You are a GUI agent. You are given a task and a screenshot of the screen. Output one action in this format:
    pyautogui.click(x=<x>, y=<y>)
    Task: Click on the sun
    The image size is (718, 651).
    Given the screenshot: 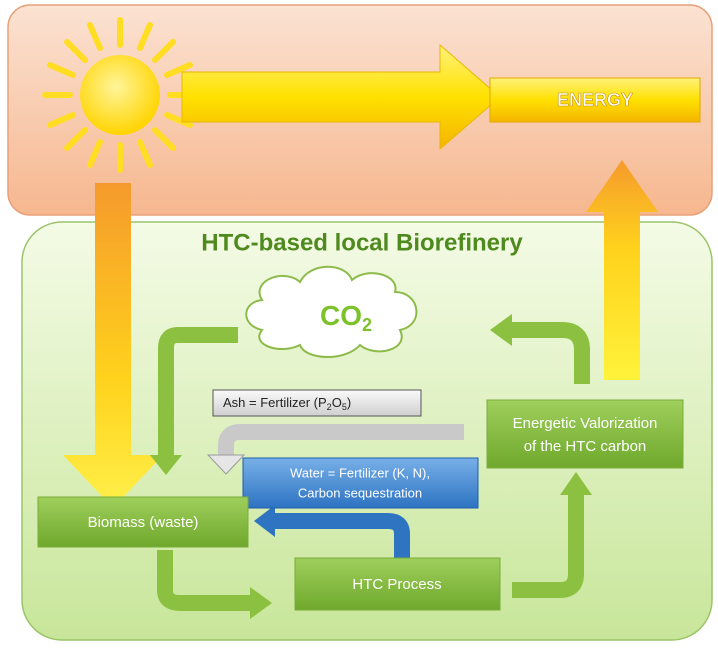 What is the action you would take?
    pyautogui.click(x=120, y=95)
    